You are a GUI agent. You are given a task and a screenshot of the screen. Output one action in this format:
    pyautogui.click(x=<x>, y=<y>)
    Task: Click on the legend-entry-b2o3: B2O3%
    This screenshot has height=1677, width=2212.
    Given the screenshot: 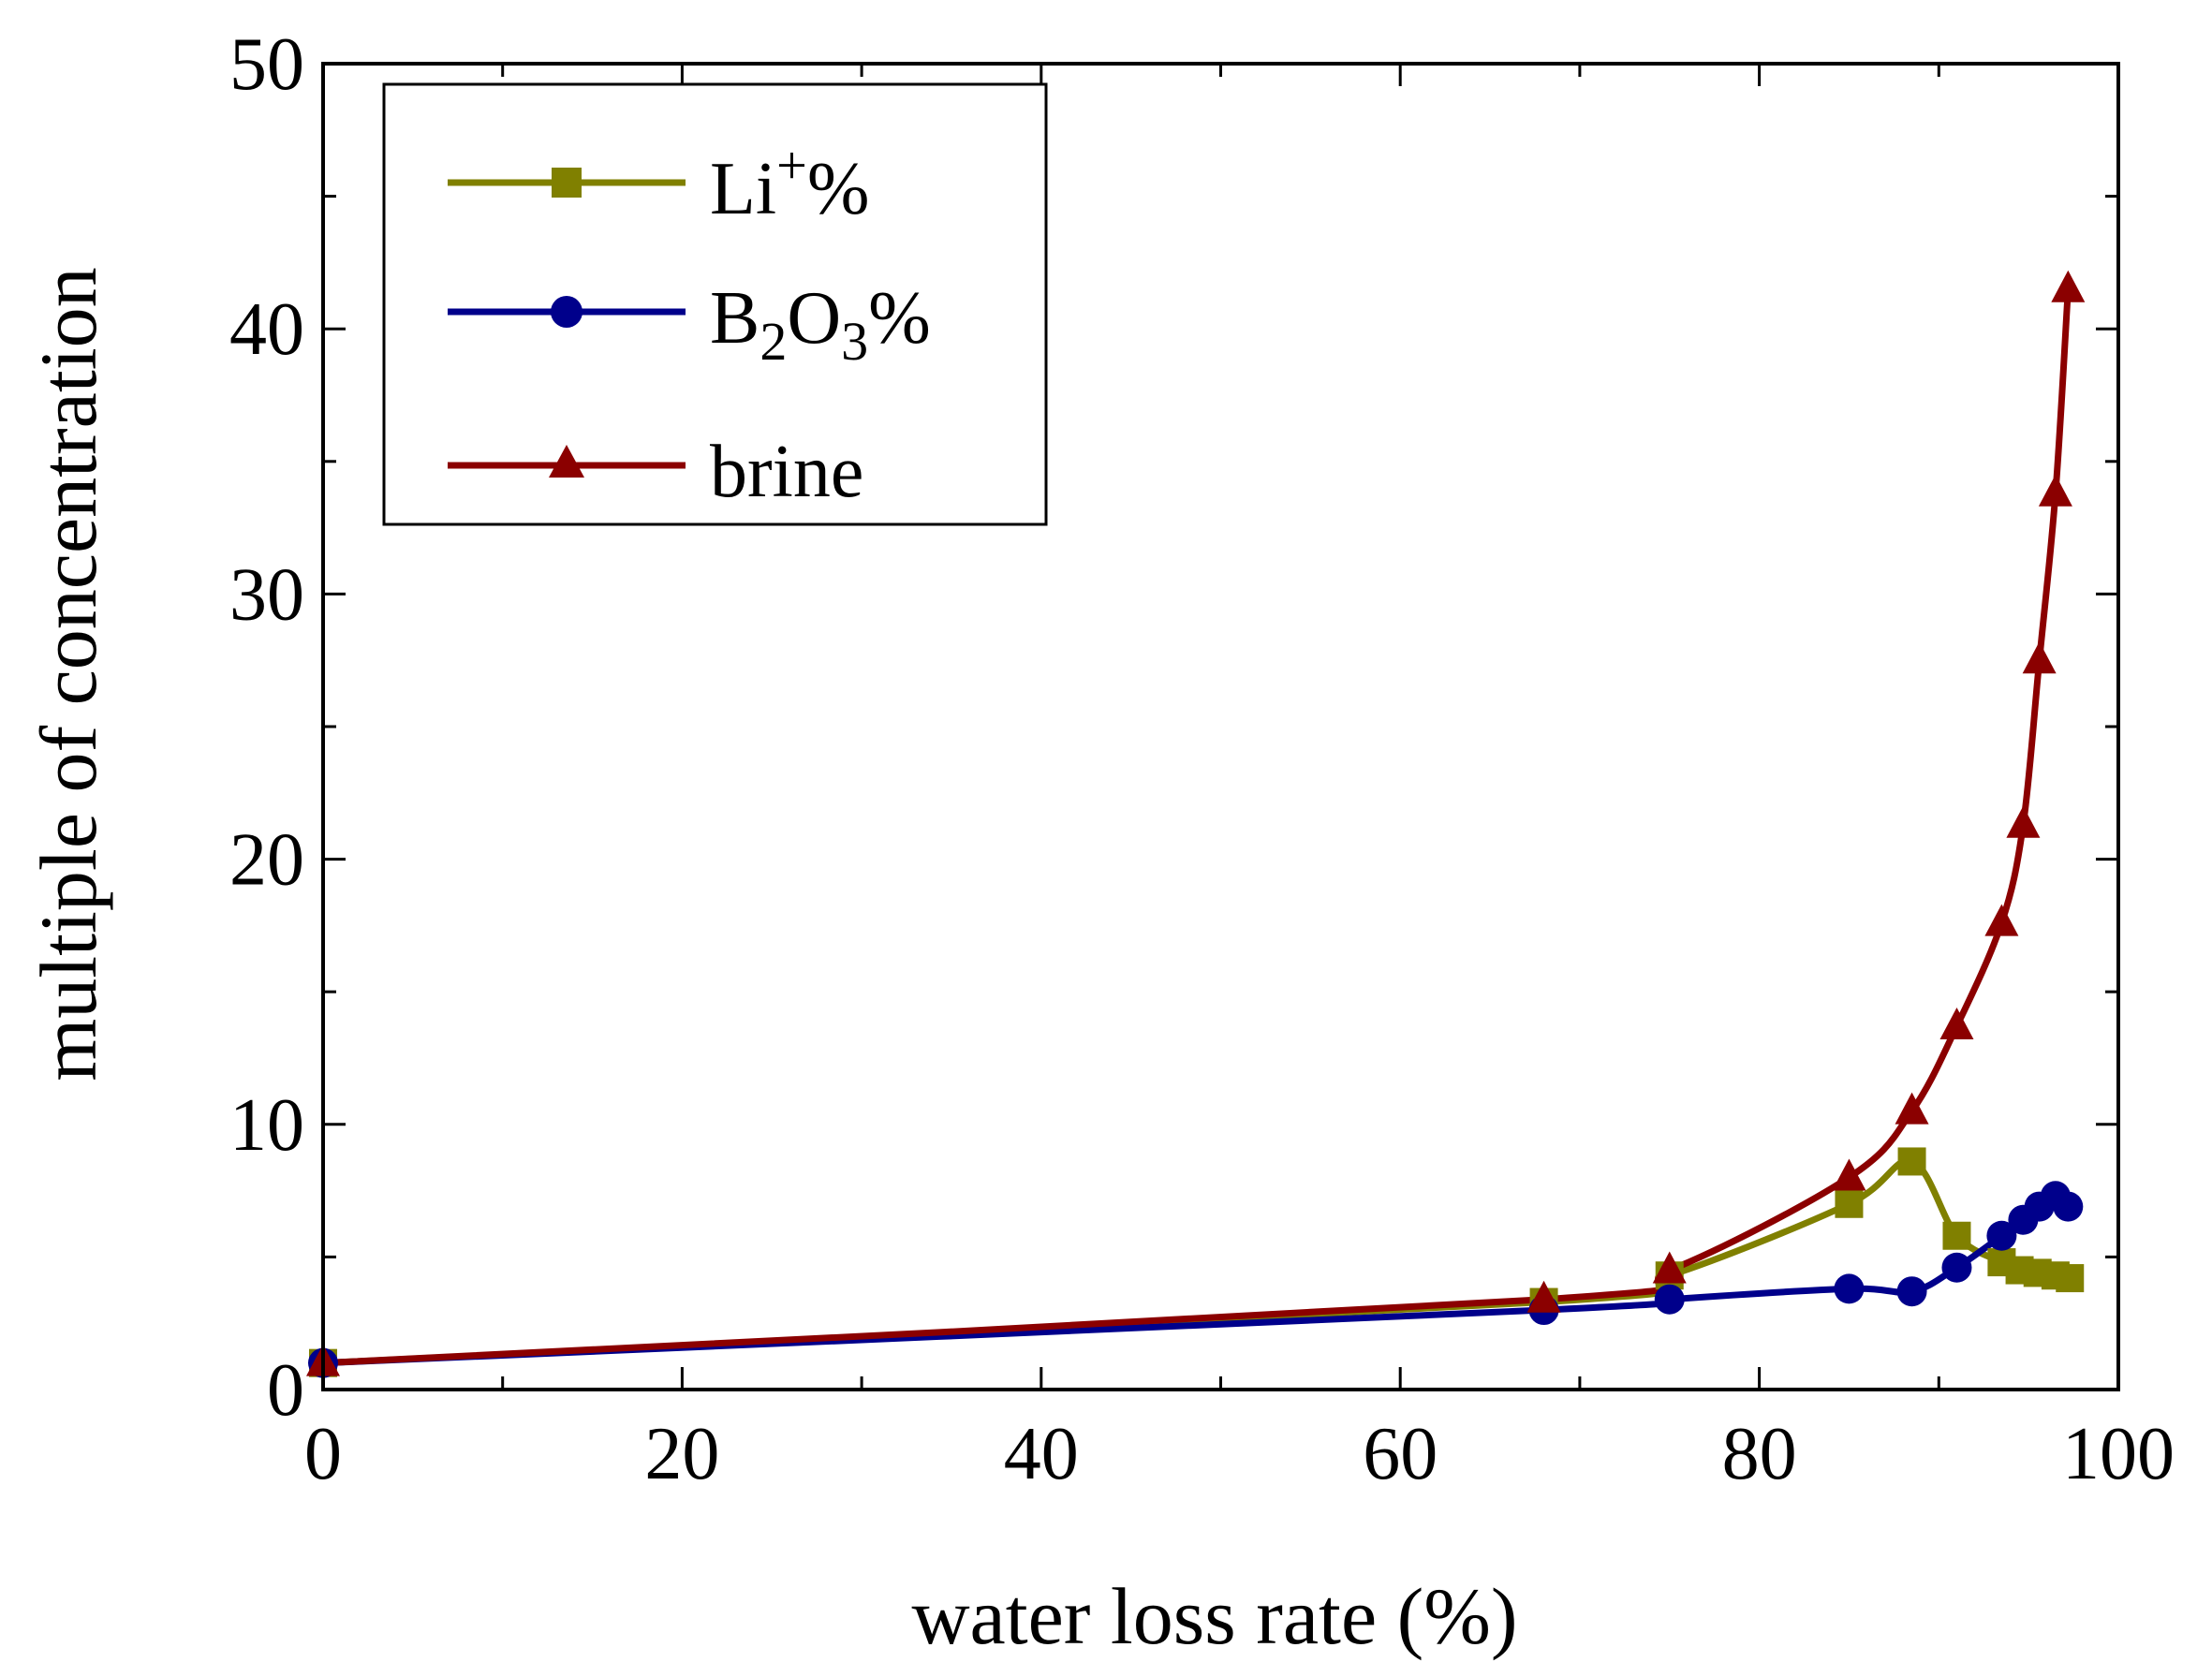 What is the action you would take?
    pyautogui.click(x=690, y=324)
    